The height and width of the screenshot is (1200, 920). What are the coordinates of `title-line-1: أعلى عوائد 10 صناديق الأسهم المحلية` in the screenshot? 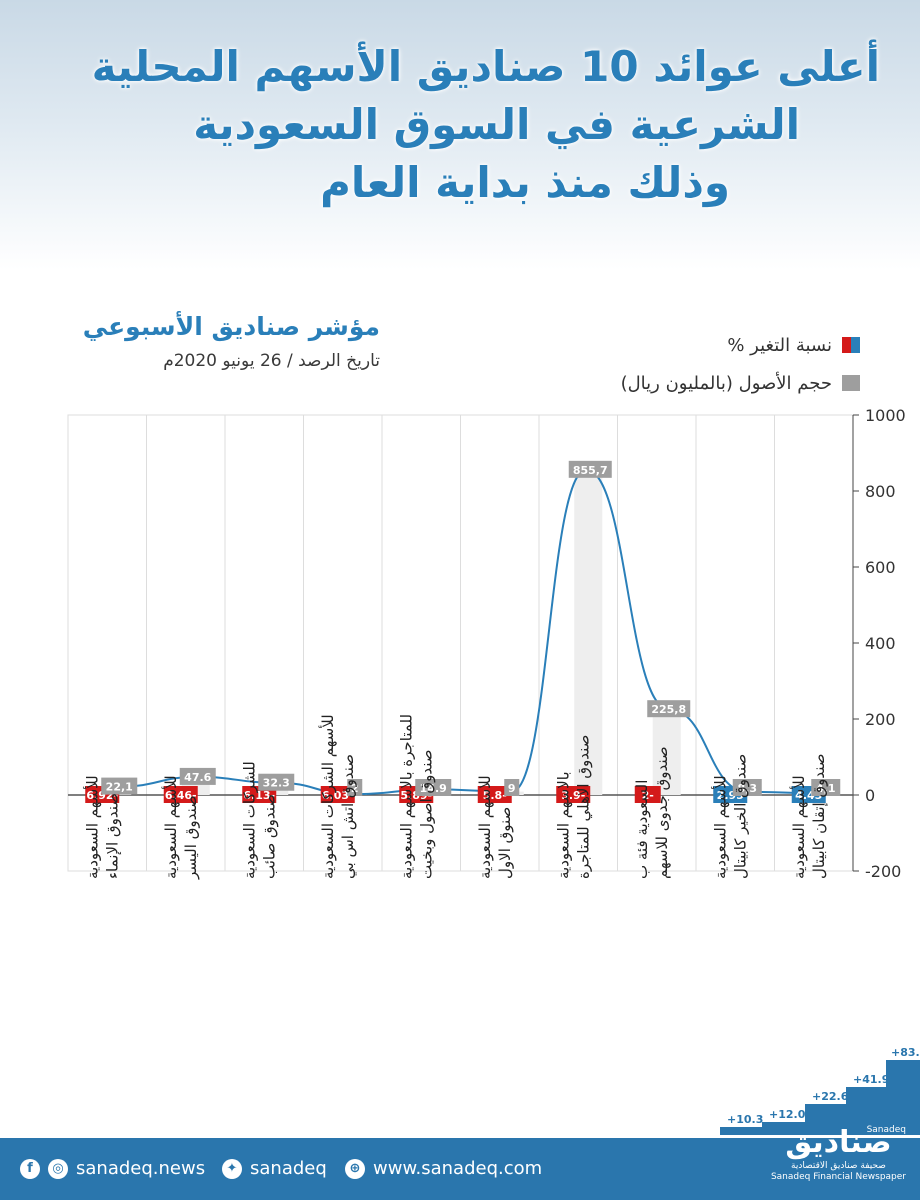 It's located at (485, 66).